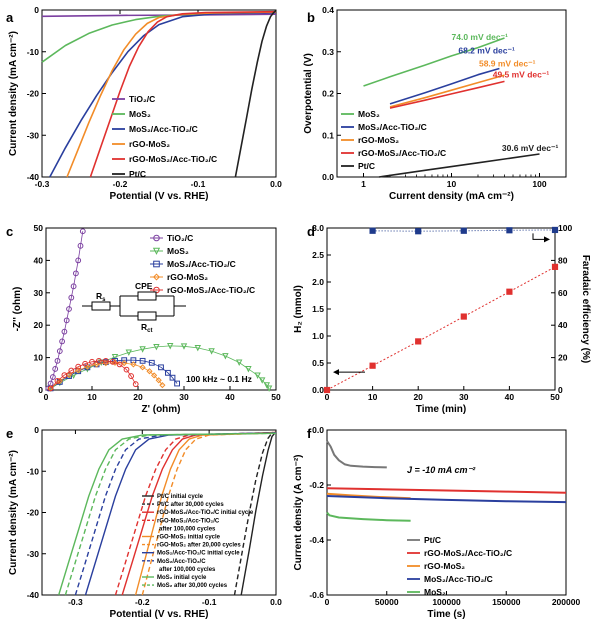 This screenshot has width=596, height=634. I want to click on x-tick-label: 150000, so click(506, 602).